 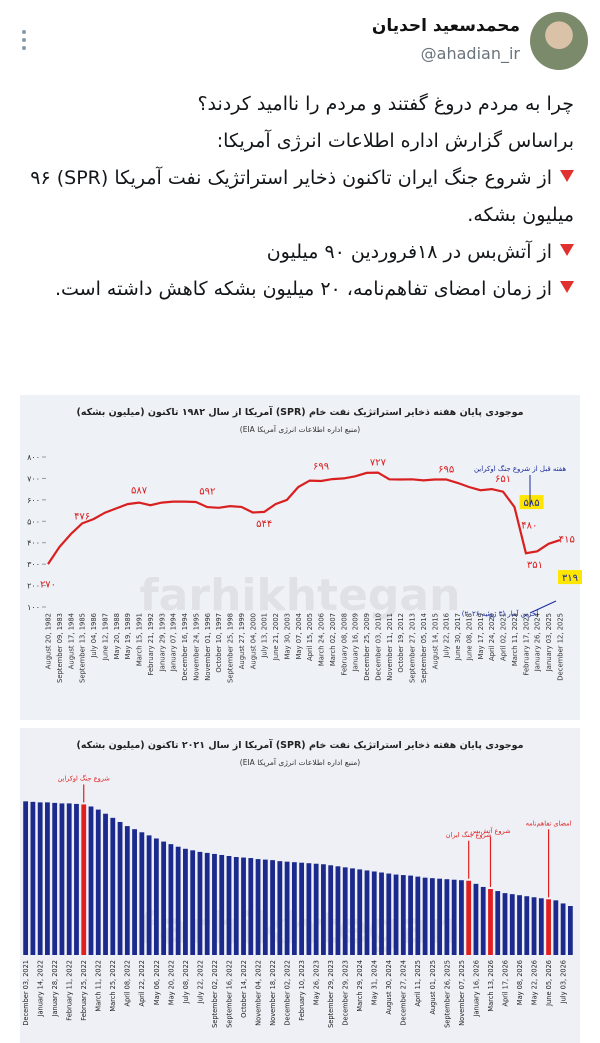 I want to click on x-tick-label: July 03, 2026, so click(x=564, y=982).